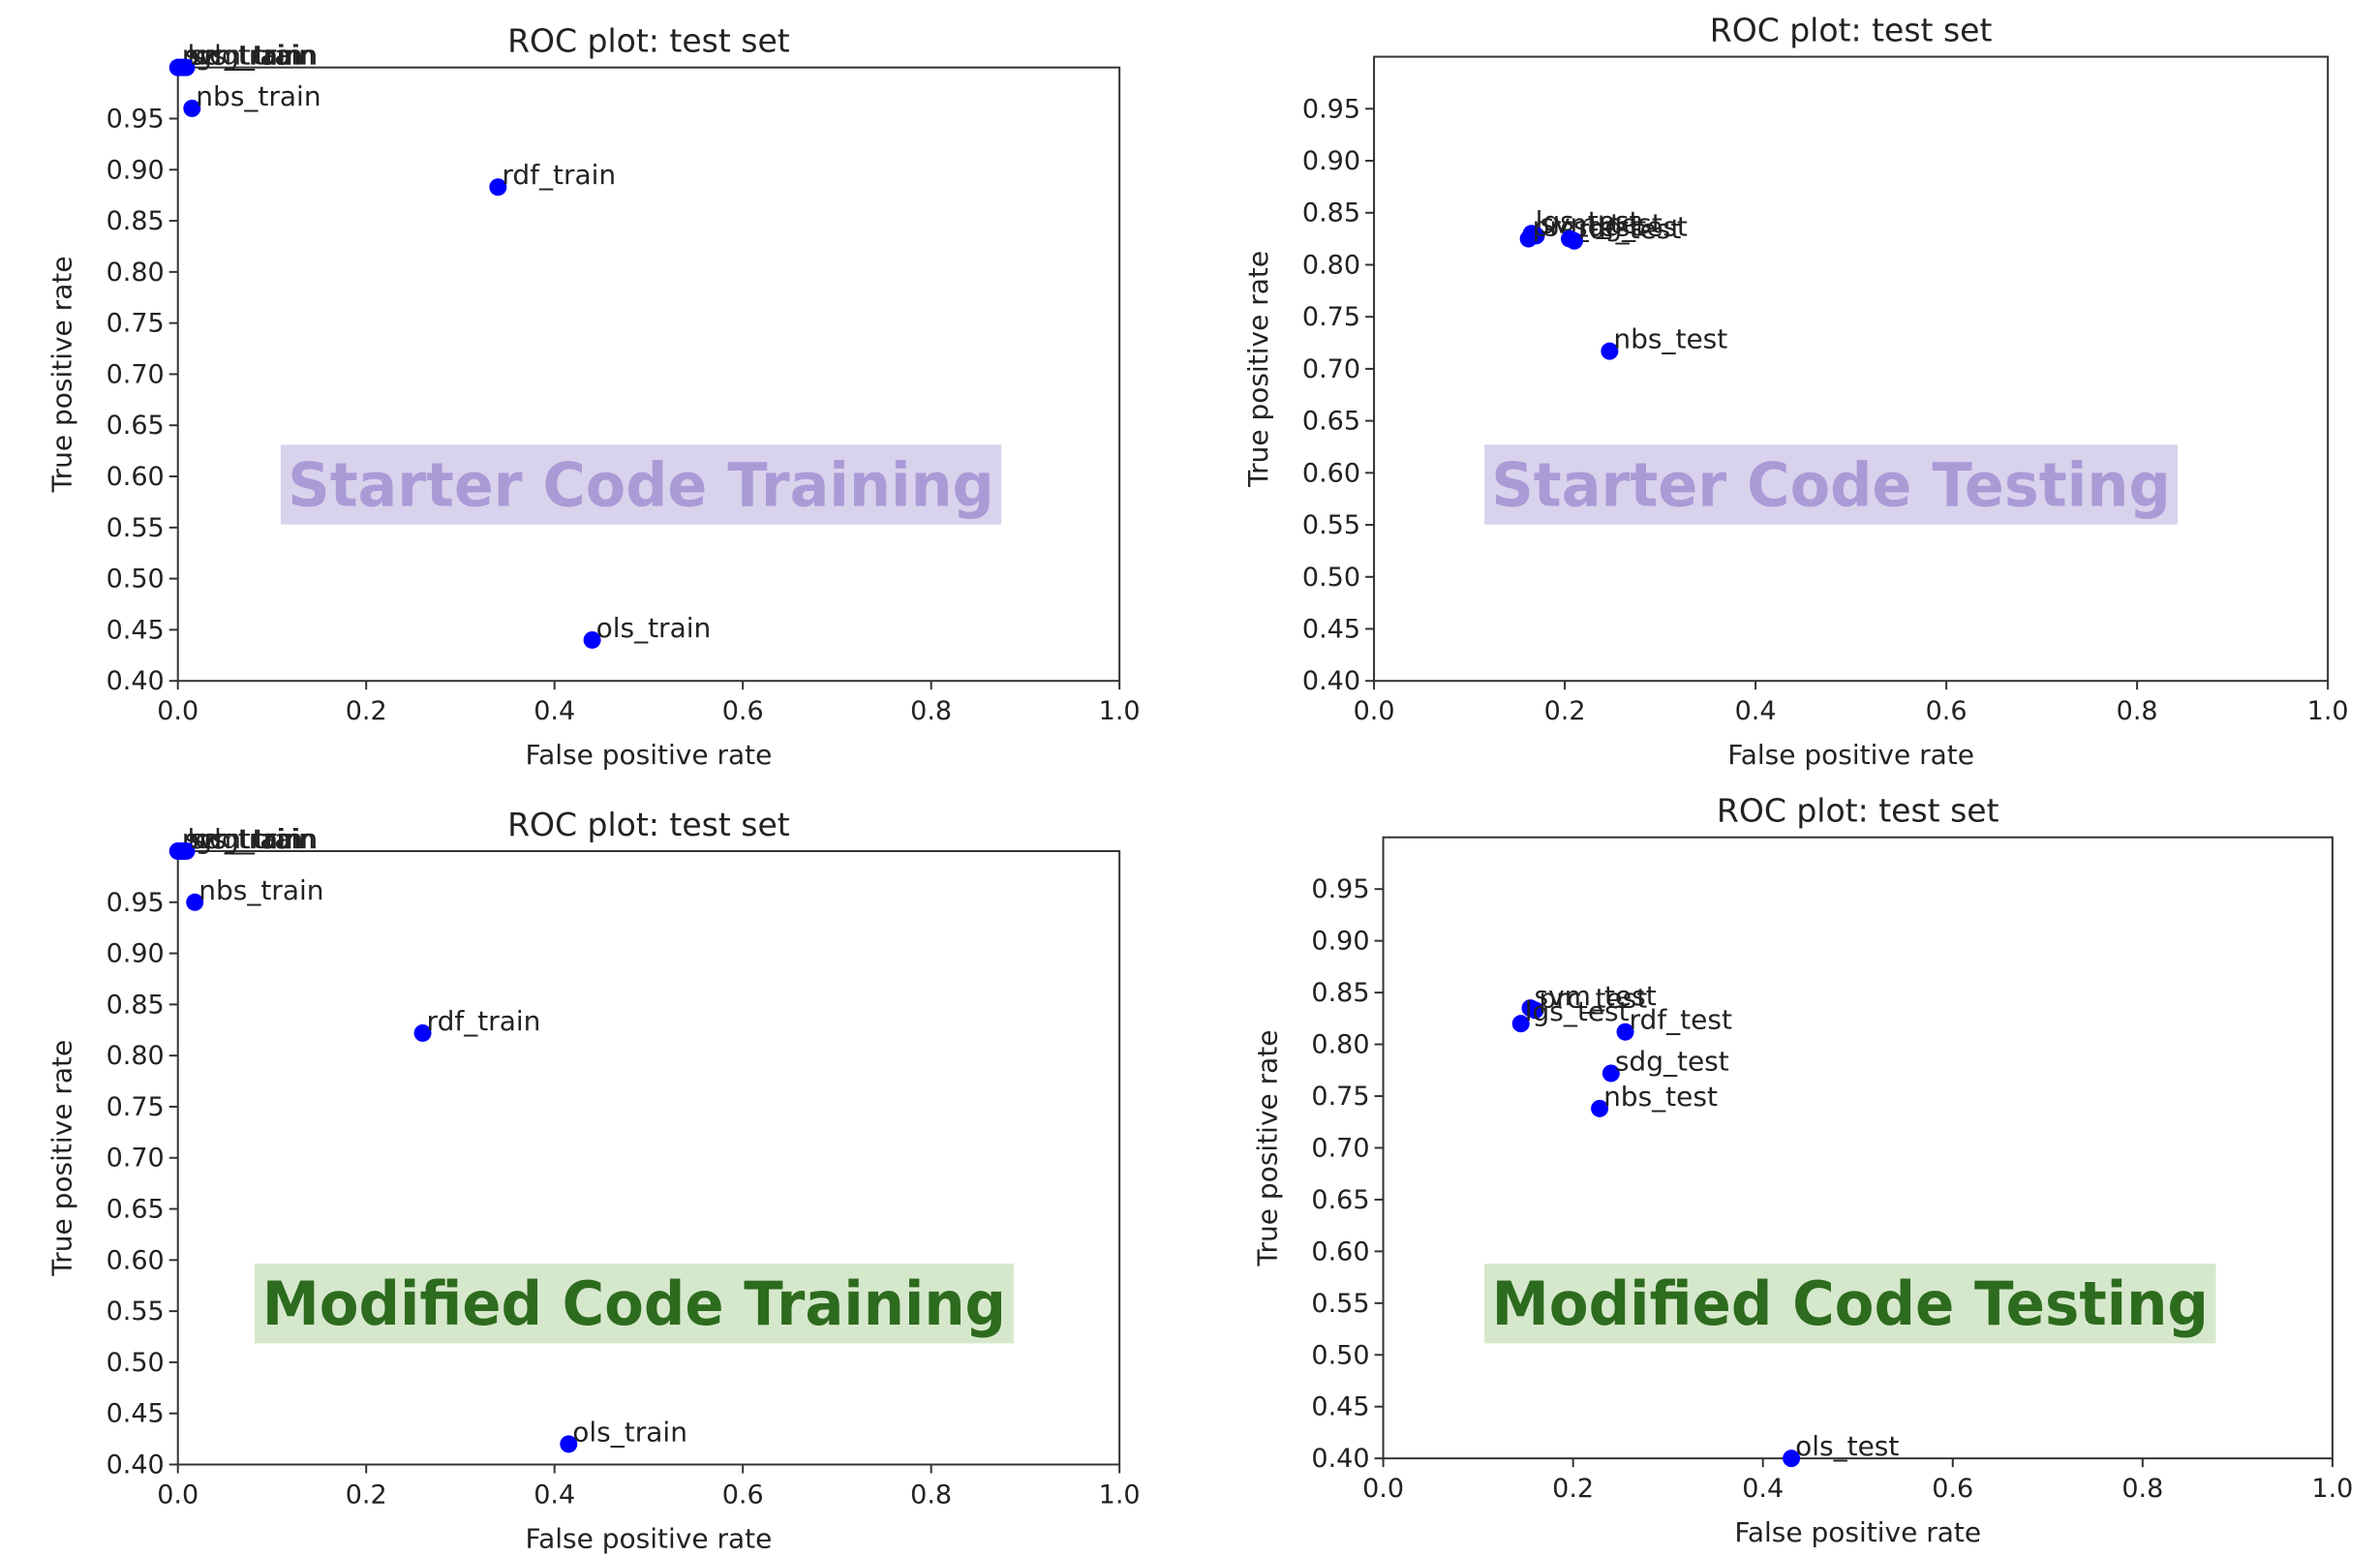  What do you see at coordinates (1847, 1446) in the screenshot?
I see `data-point-label: ols_test` at bounding box center [1847, 1446].